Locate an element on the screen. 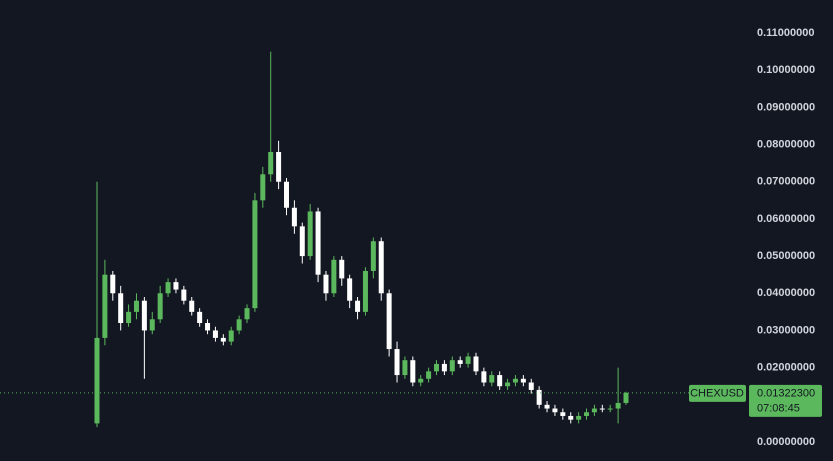  y-tick-label: 0.07000000 is located at coordinates (786, 182).